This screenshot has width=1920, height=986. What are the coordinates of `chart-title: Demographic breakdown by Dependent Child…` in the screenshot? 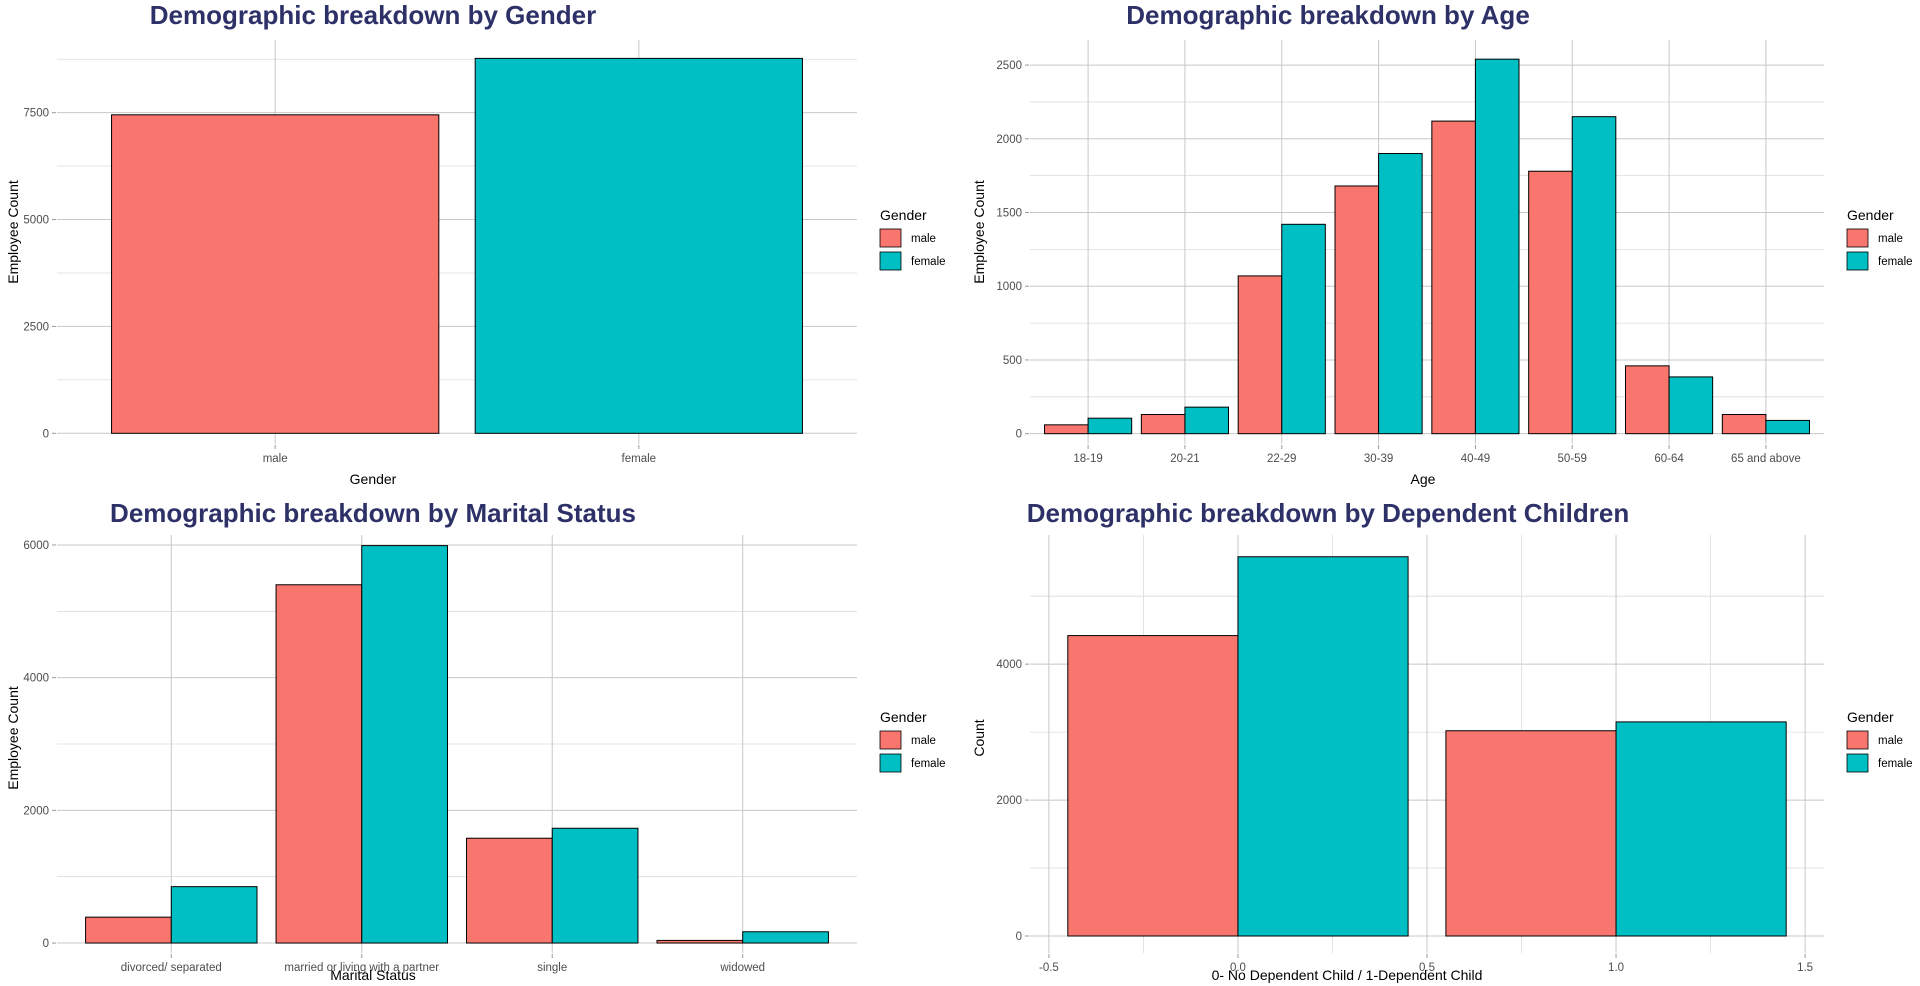 It's located at (1328, 513).